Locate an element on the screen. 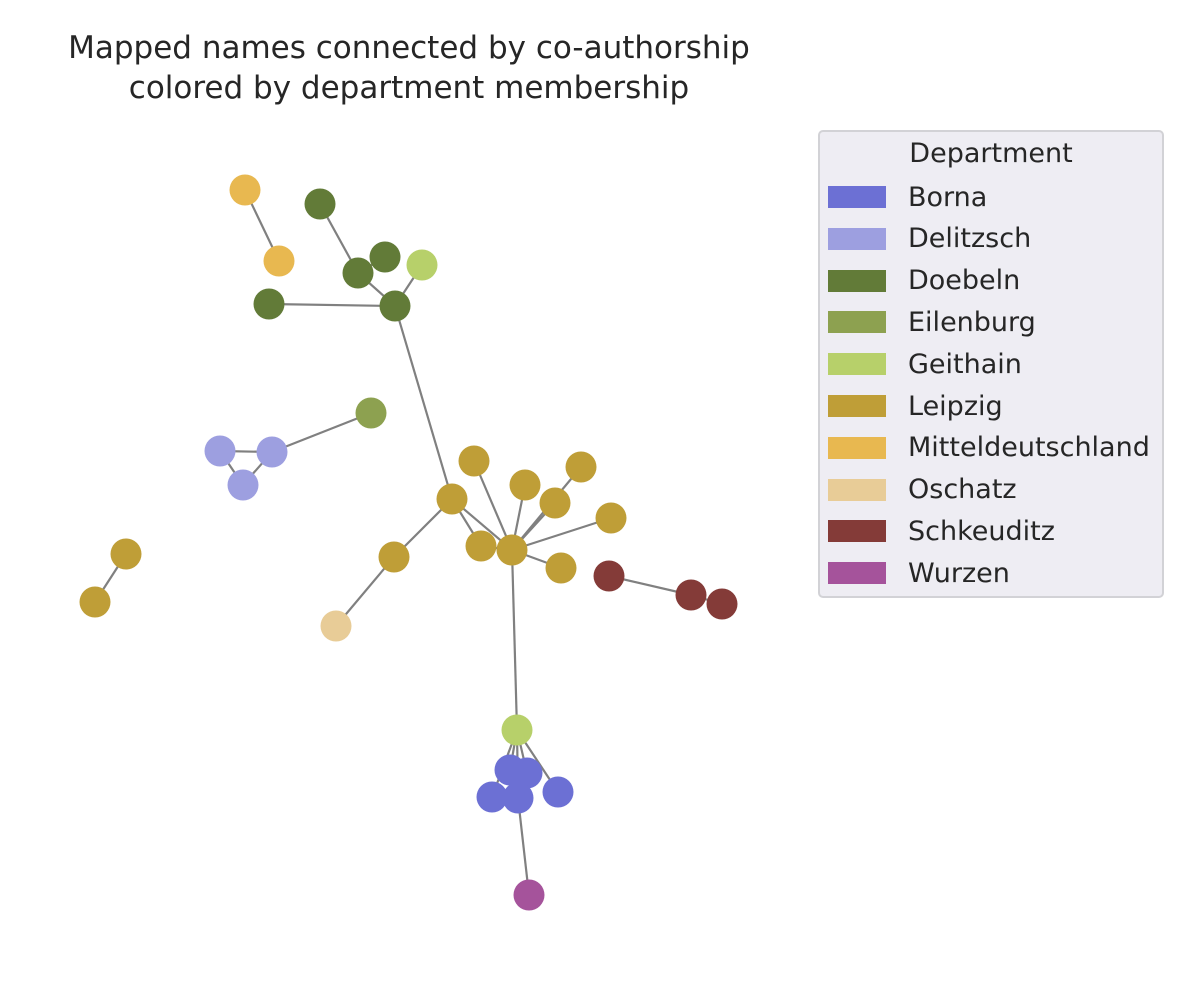 Image resolution: width=1200 pixels, height=1000 pixels. legend-entry: Mitteldeutschland is located at coordinates (989, 448).